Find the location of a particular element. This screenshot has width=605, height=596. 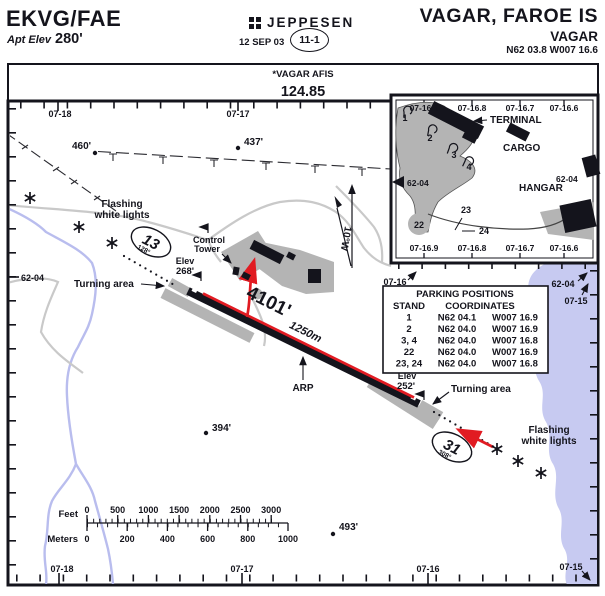

control-tower-label2: Tower is located at coordinates (207, 249).